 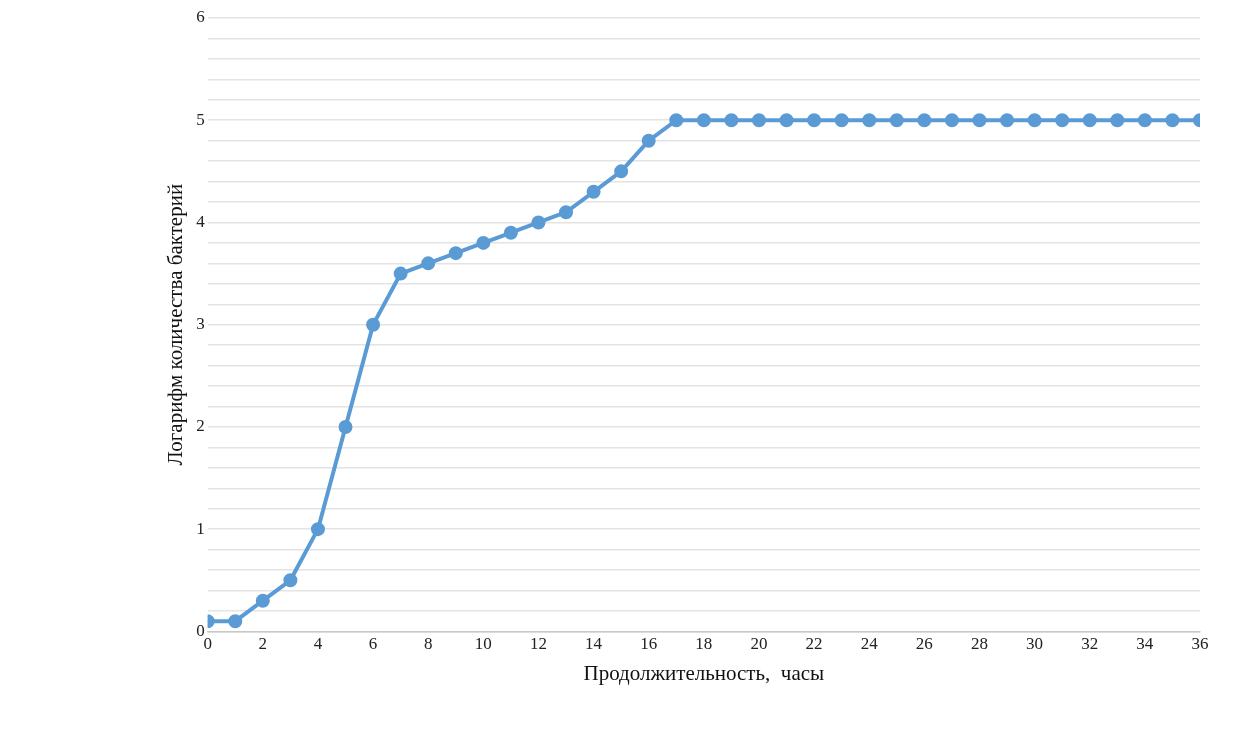 What do you see at coordinates (200, 630) in the screenshot?
I see `y-tick-label: 0` at bounding box center [200, 630].